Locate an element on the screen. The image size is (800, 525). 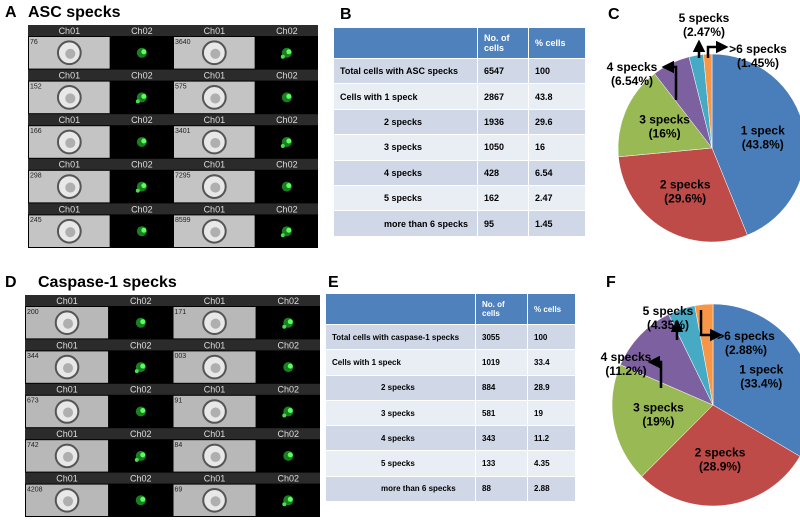
table-cell: 2 specks is located at coordinates (405, 122).